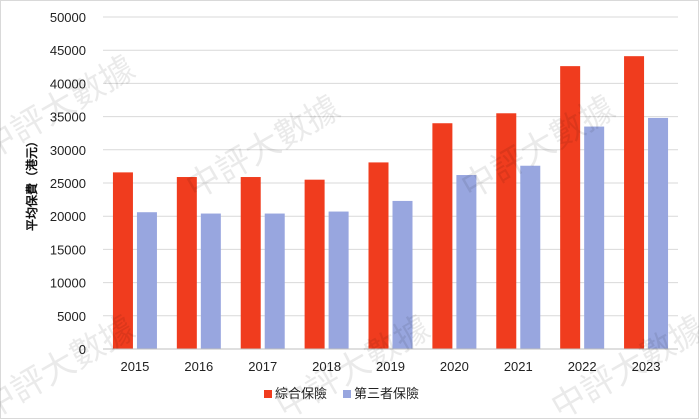 The image size is (699, 419). I want to click on y-tick-label: 25000, so click(68, 183).